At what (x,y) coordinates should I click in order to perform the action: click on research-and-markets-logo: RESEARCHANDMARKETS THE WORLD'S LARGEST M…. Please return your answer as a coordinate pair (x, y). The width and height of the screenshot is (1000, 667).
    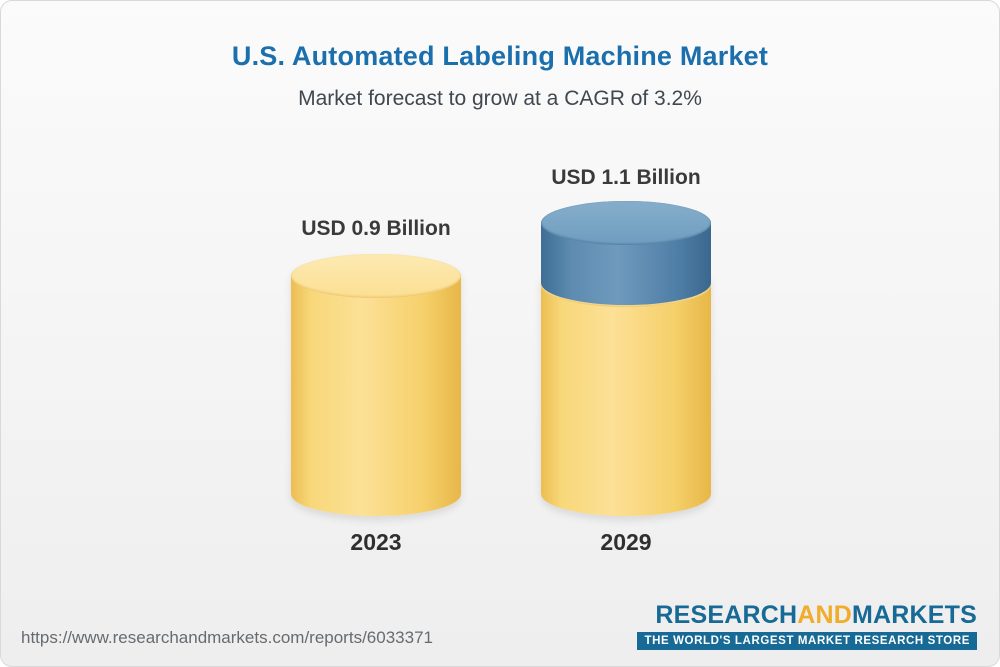
    Looking at the image, I should click on (807, 626).